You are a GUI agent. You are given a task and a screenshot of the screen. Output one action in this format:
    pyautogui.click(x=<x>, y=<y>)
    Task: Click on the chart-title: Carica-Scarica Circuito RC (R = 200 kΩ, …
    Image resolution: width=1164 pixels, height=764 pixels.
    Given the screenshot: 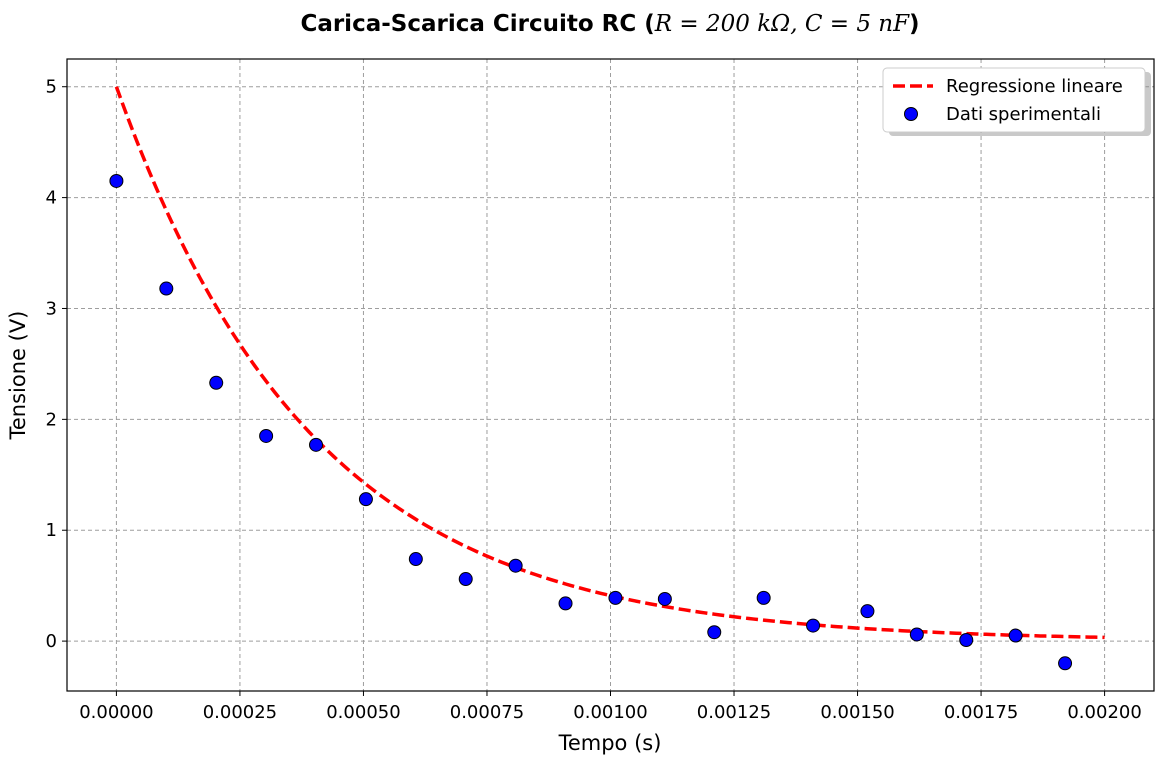 What is the action you would take?
    pyautogui.click(x=609, y=24)
    